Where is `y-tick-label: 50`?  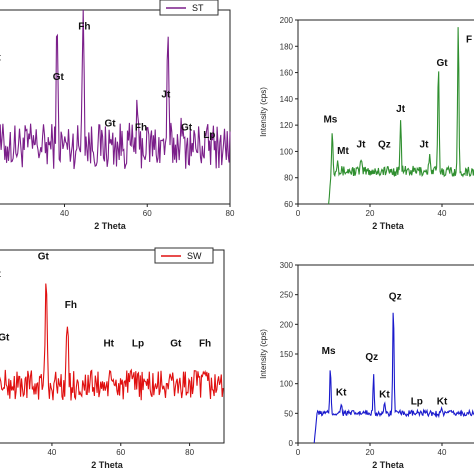
y-tick-label: 50 is located at coordinates (288, 413).